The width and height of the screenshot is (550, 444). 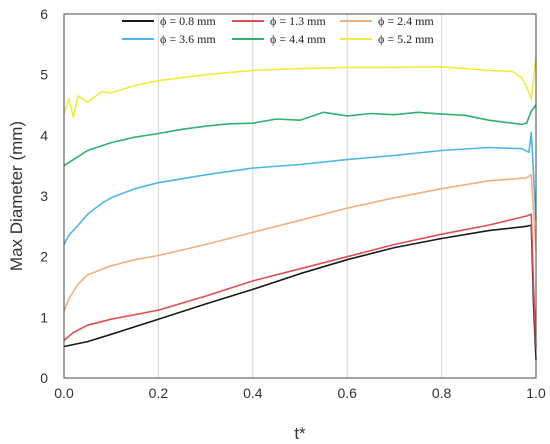 What do you see at coordinates (253, 393) in the screenshot?
I see `x-tick-label-2: 0.4` at bounding box center [253, 393].